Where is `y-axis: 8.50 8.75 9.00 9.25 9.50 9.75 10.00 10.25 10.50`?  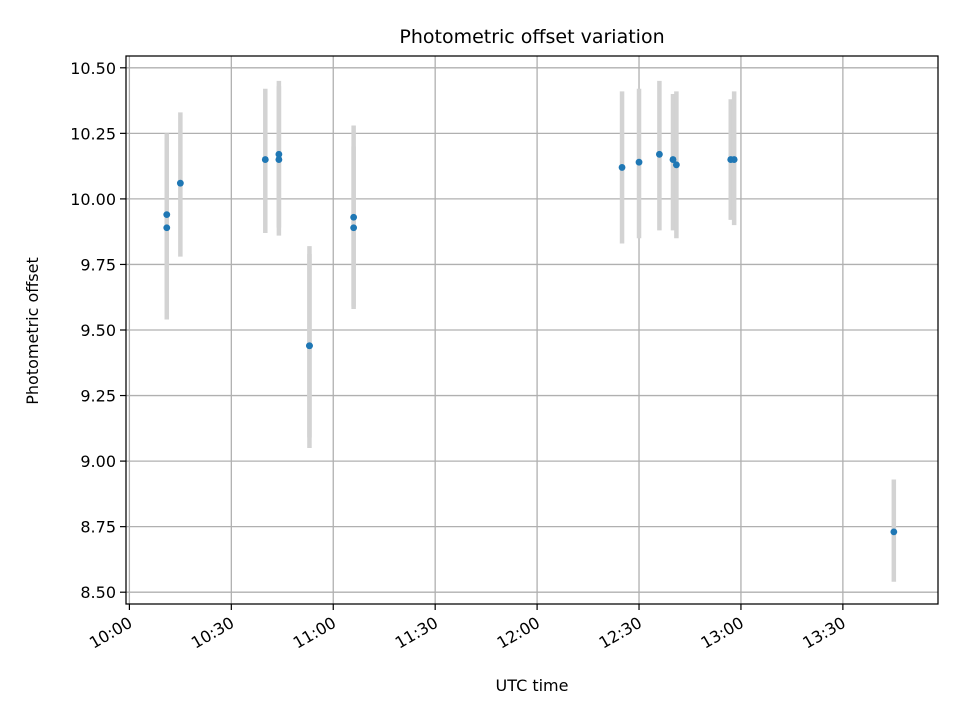
y-axis: 8.50 8.75 9.00 9.25 9.50 9.75 10.00 10.25 10.50 is located at coordinates (98, 330).